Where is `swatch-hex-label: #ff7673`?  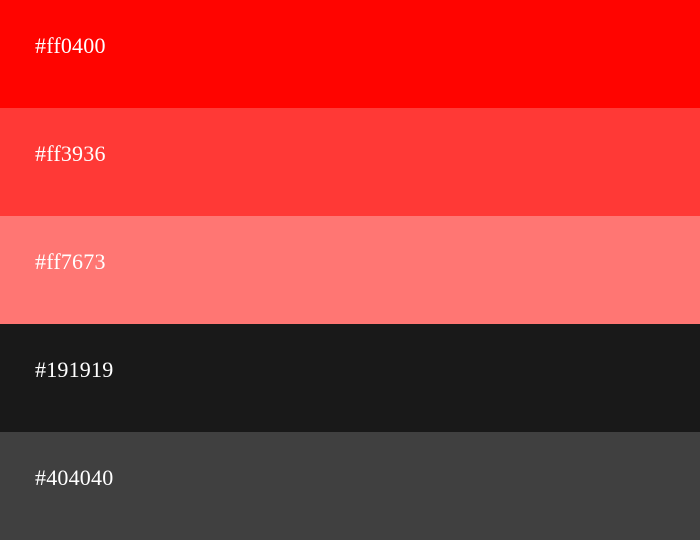 swatch-hex-label: #ff7673 is located at coordinates (70, 261).